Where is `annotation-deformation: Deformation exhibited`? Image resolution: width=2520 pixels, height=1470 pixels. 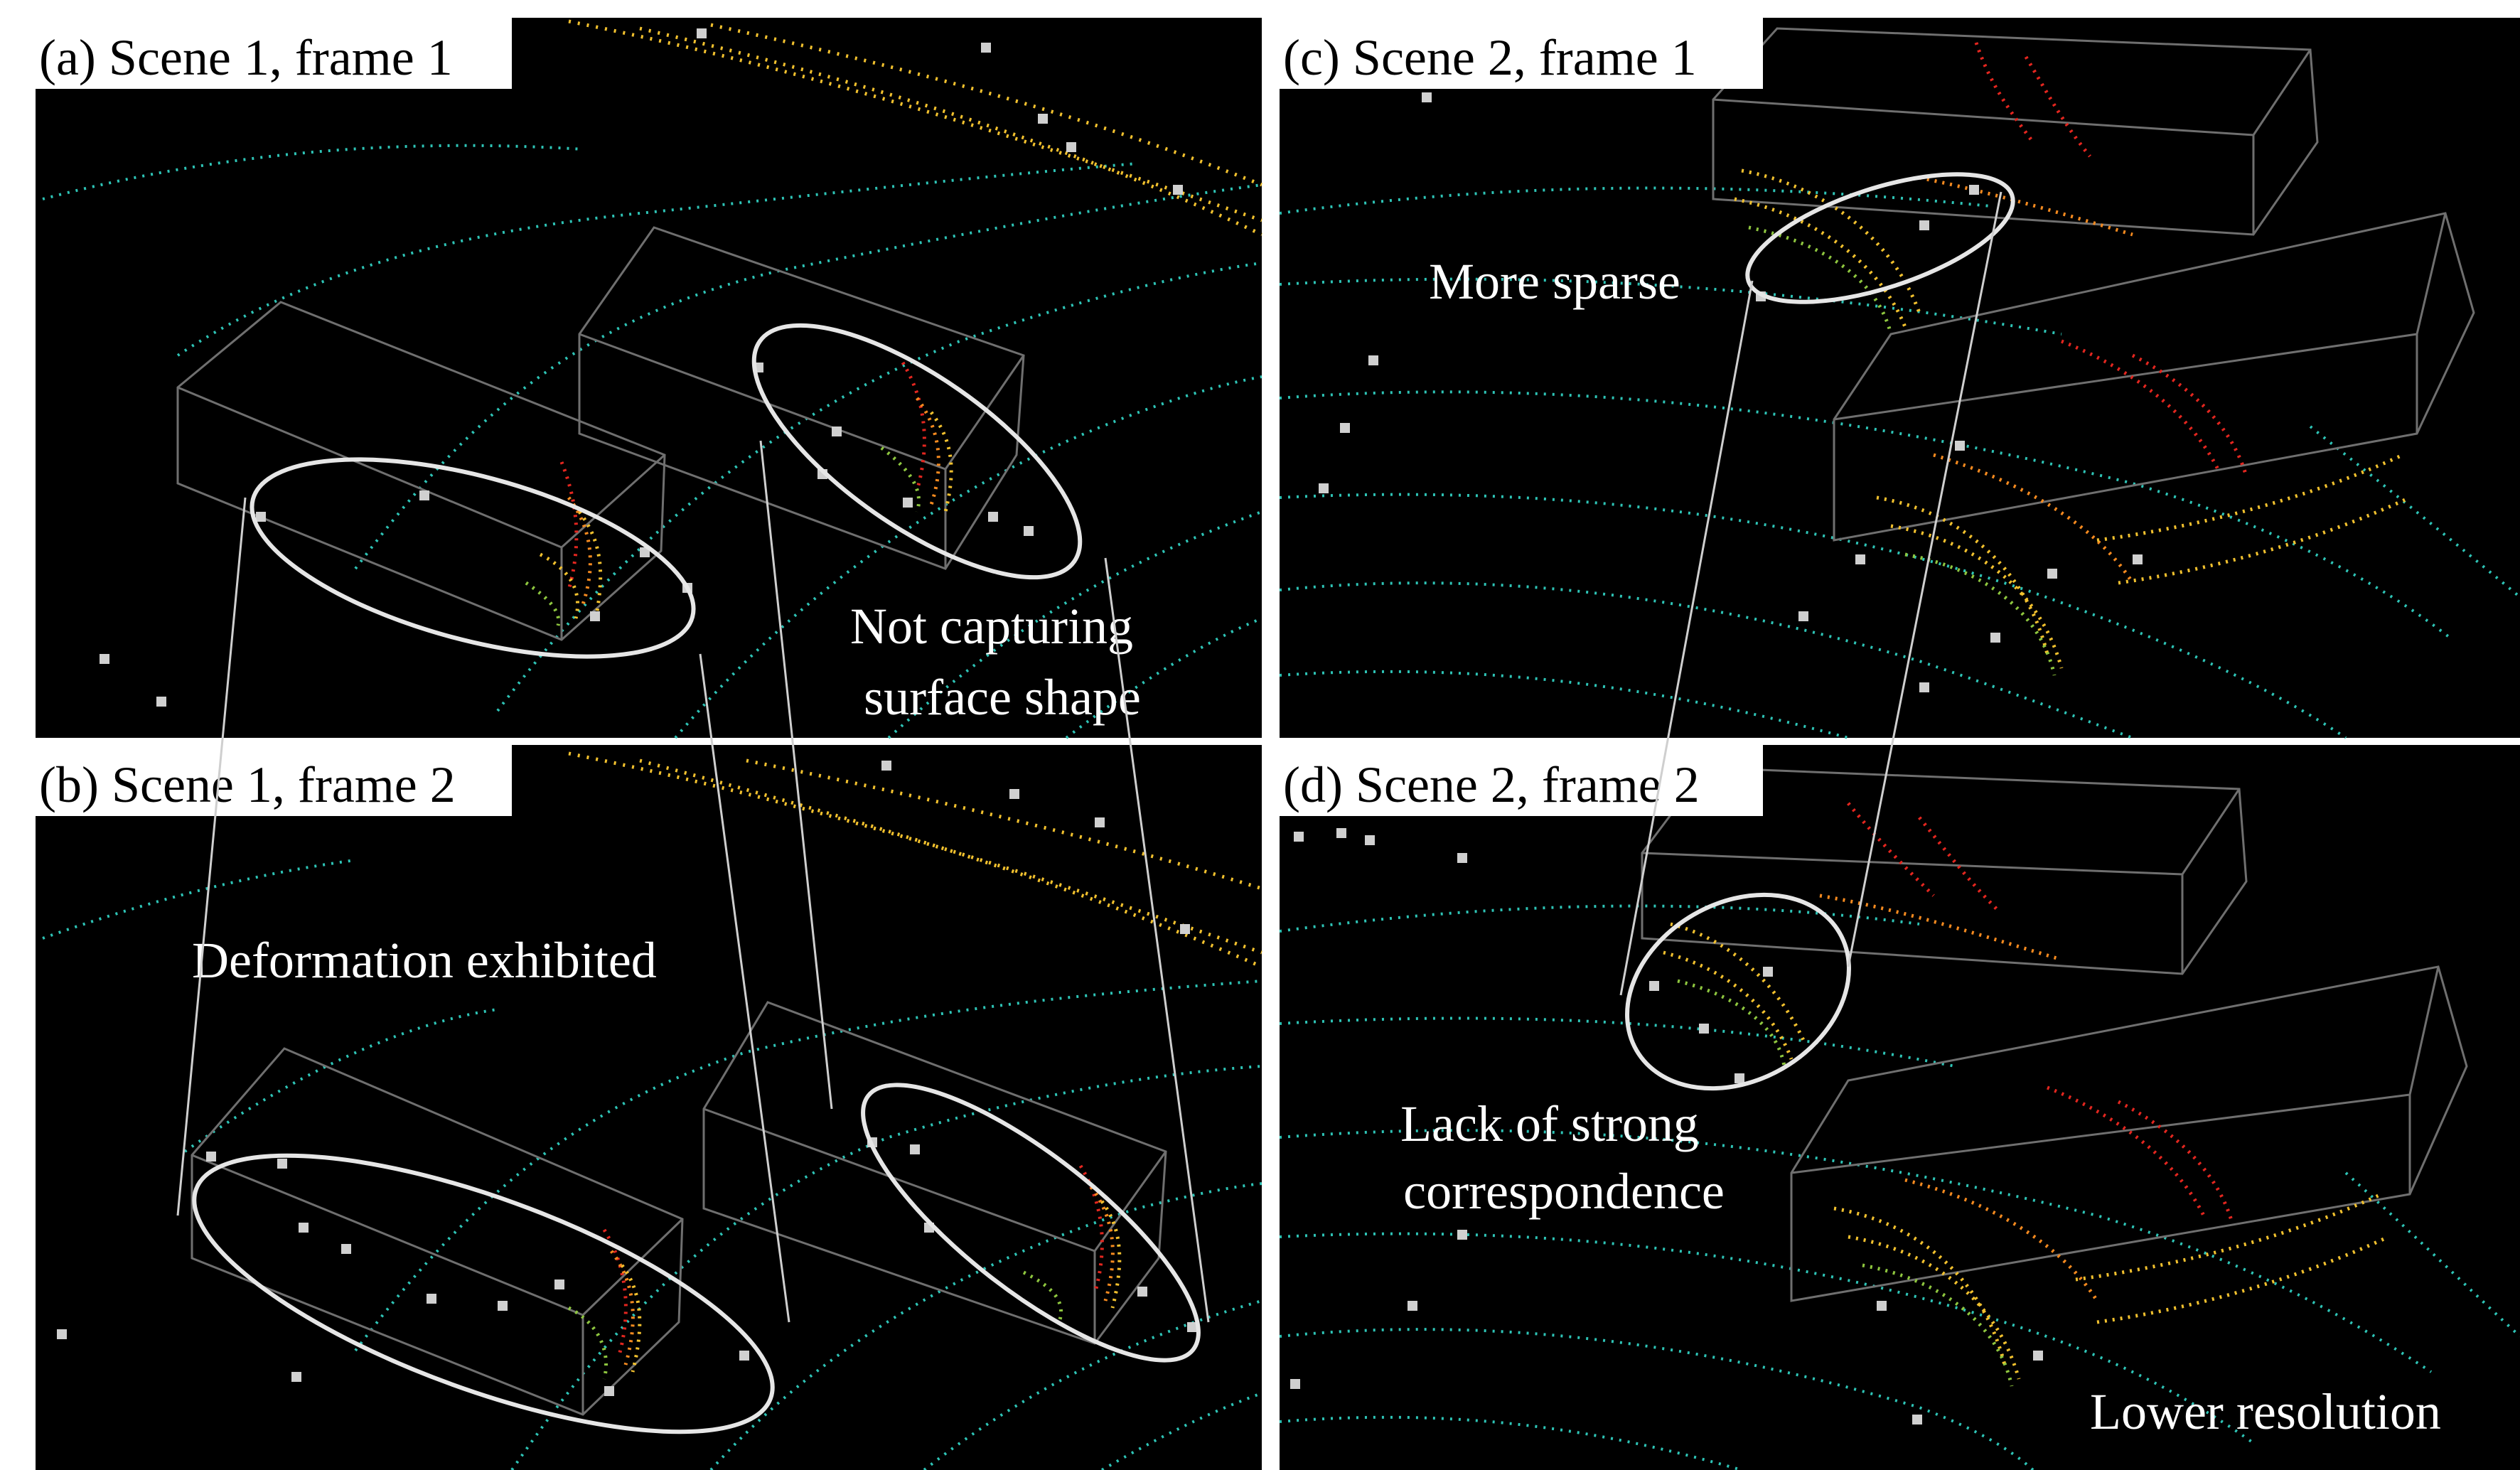
annotation-deformation: Deformation exhibited is located at coordinates (424, 960).